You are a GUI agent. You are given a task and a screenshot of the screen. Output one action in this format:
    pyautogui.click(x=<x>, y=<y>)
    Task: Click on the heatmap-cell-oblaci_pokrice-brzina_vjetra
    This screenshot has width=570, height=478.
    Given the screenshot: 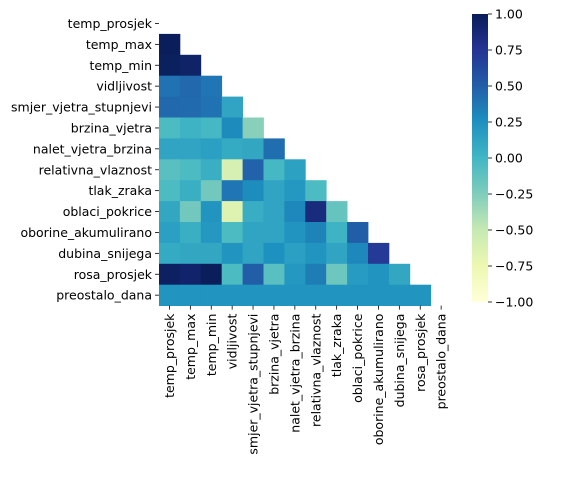 What is the action you would take?
    pyautogui.click(x=274, y=212)
    